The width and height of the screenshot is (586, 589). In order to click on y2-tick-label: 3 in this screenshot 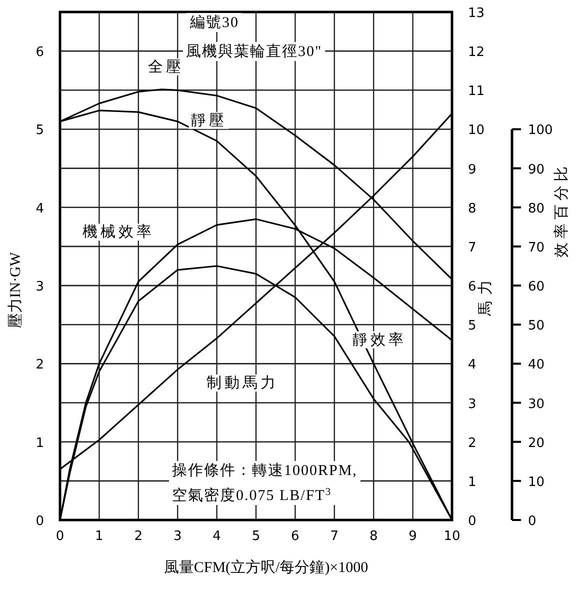, I will do `click(472, 404)`.